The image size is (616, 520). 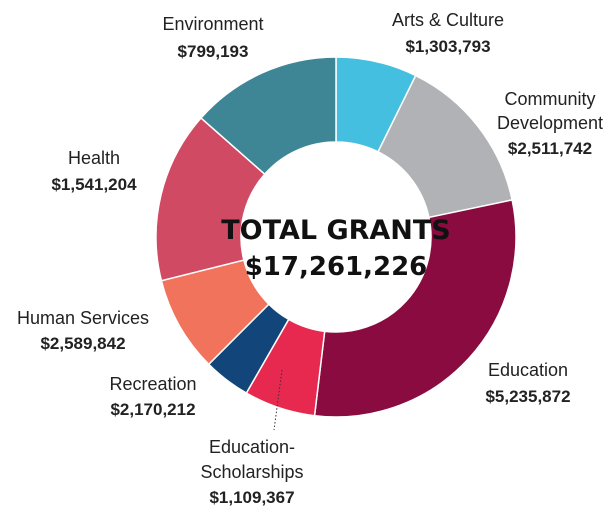 I want to click on label-community-development: Community Development $2,511,742, so click(x=550, y=123).